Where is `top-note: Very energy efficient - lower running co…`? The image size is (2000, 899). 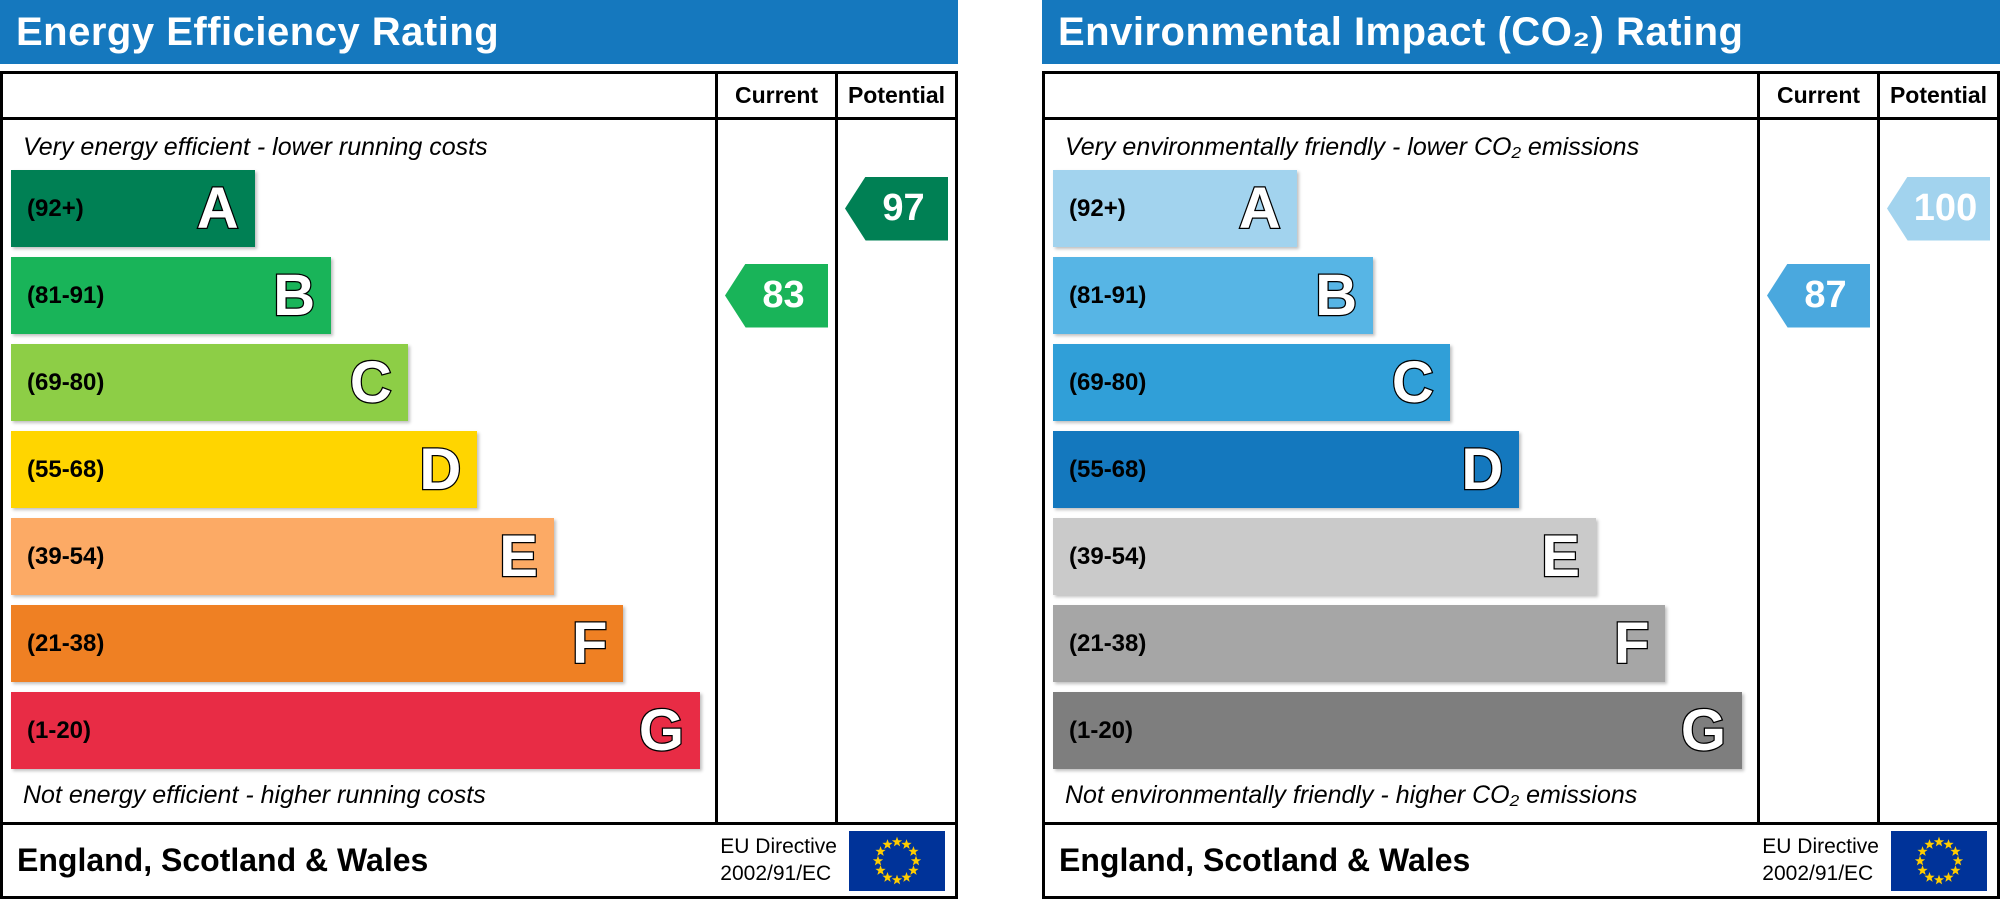 top-note: Very energy efficient - lower running co… is located at coordinates (255, 146).